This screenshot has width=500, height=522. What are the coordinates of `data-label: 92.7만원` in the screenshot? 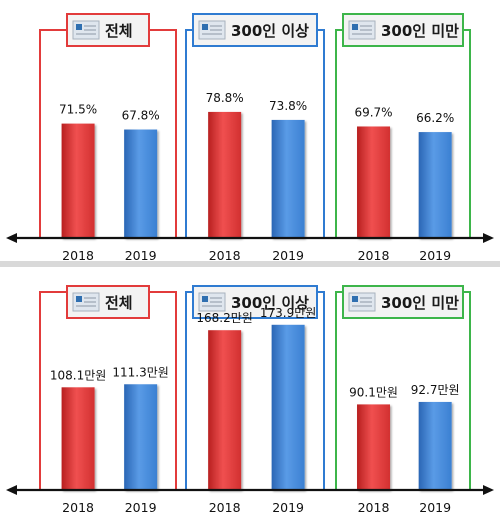 It's located at (435, 390).